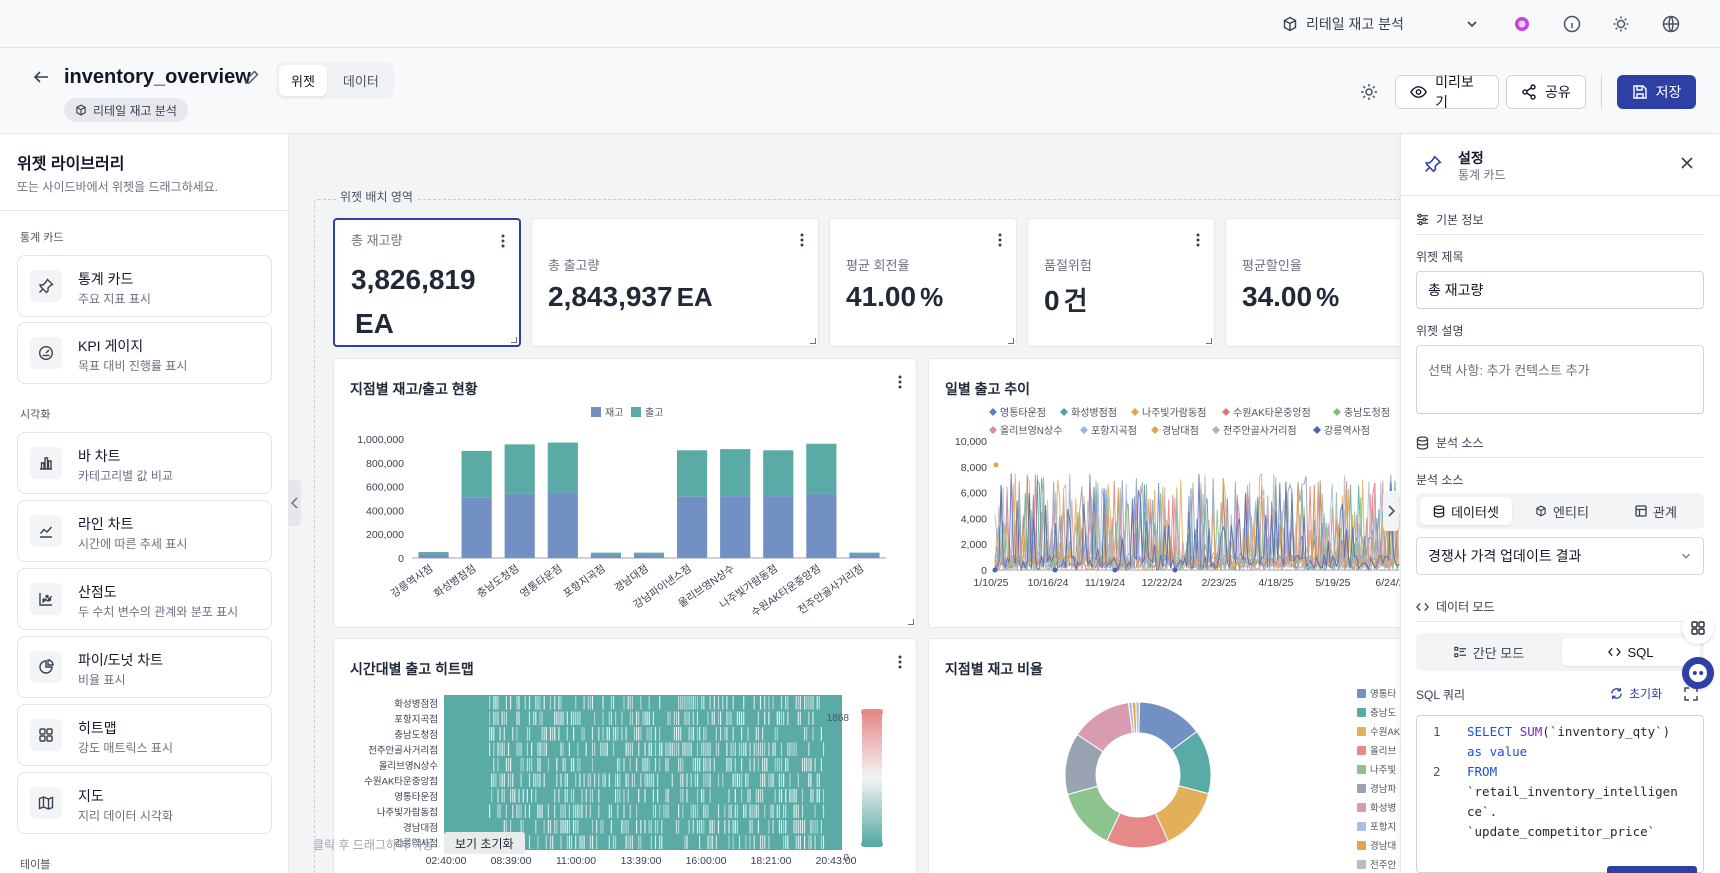 The image size is (1720, 873). Describe the element at coordinates (1522, 24) in the screenshot. I see `ai-assistant-icon` at that location.